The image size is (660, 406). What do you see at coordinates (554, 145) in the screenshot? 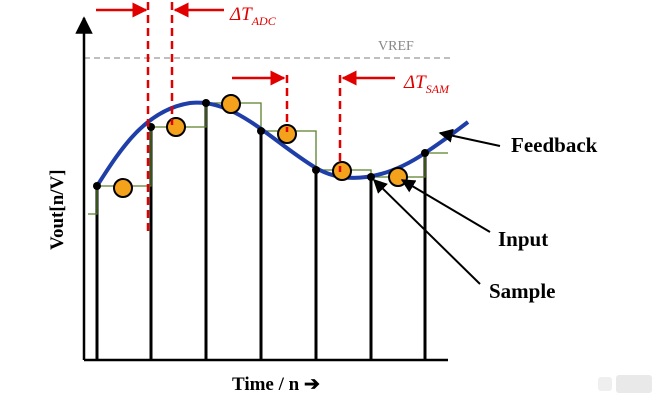
I see `feedback-label: Feedback` at bounding box center [554, 145].